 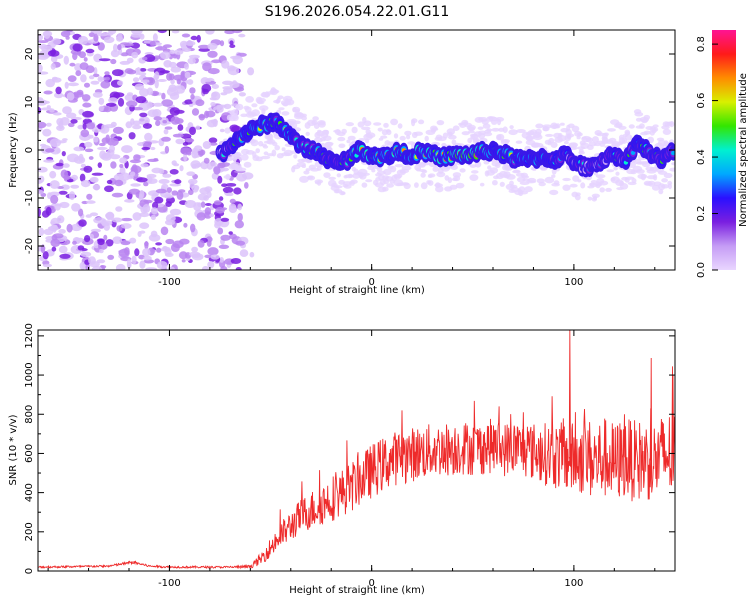 I want to click on spectrogram-y-tick-label: 20, so click(x=29, y=54).